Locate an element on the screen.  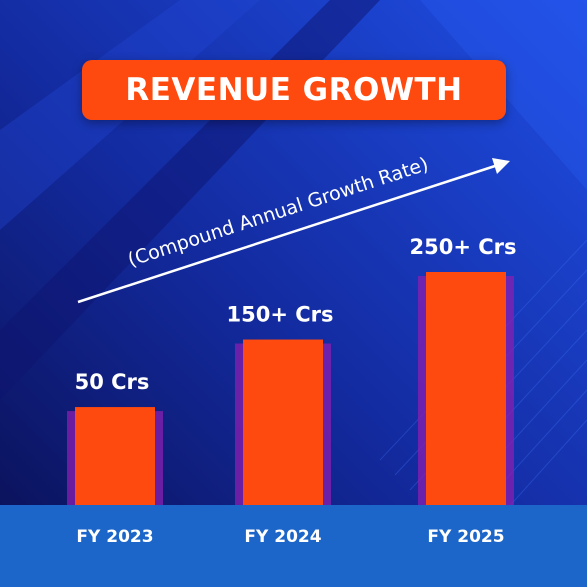
title-banner: REVENUE GROWTH is located at coordinates (294, 90).